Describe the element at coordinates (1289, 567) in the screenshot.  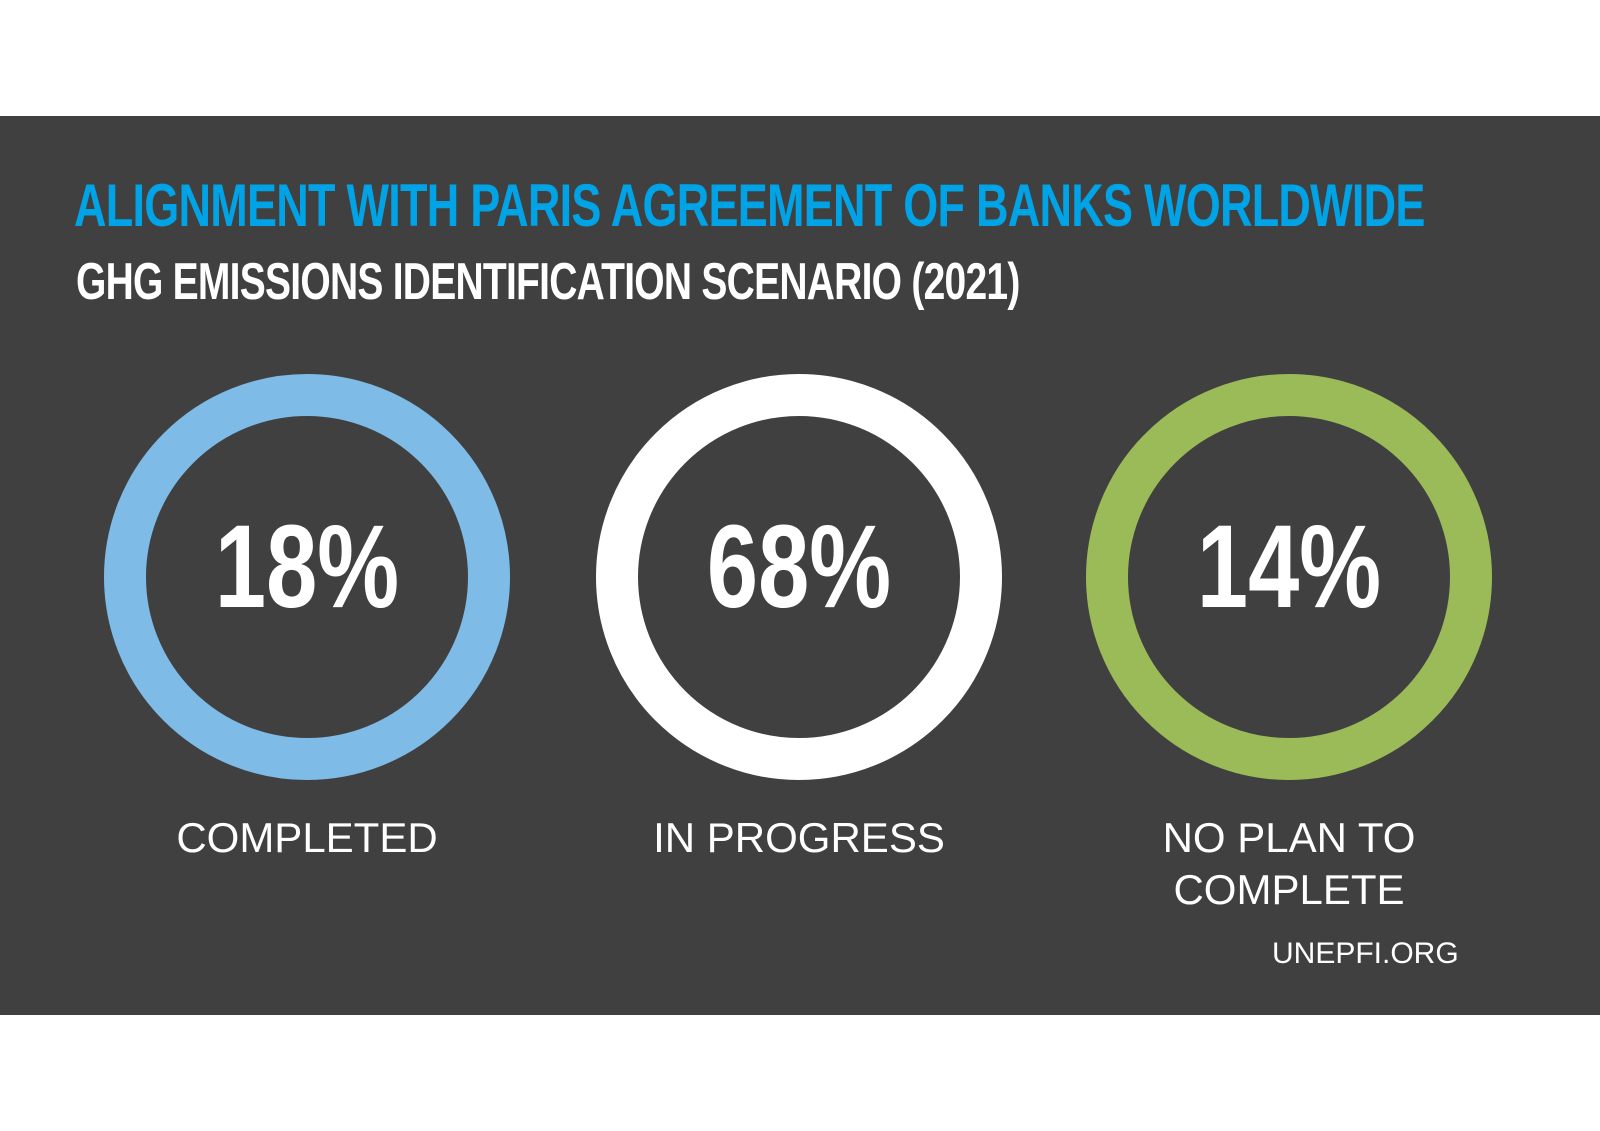
I see `ring-value-no-plan: 14%` at that location.